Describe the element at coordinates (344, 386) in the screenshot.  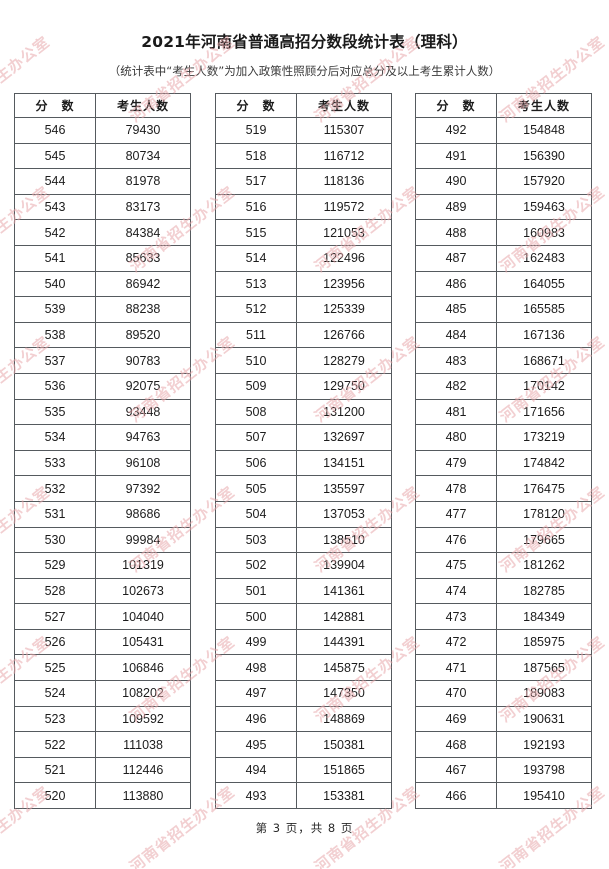
I see `cell-count: 129750` at that location.